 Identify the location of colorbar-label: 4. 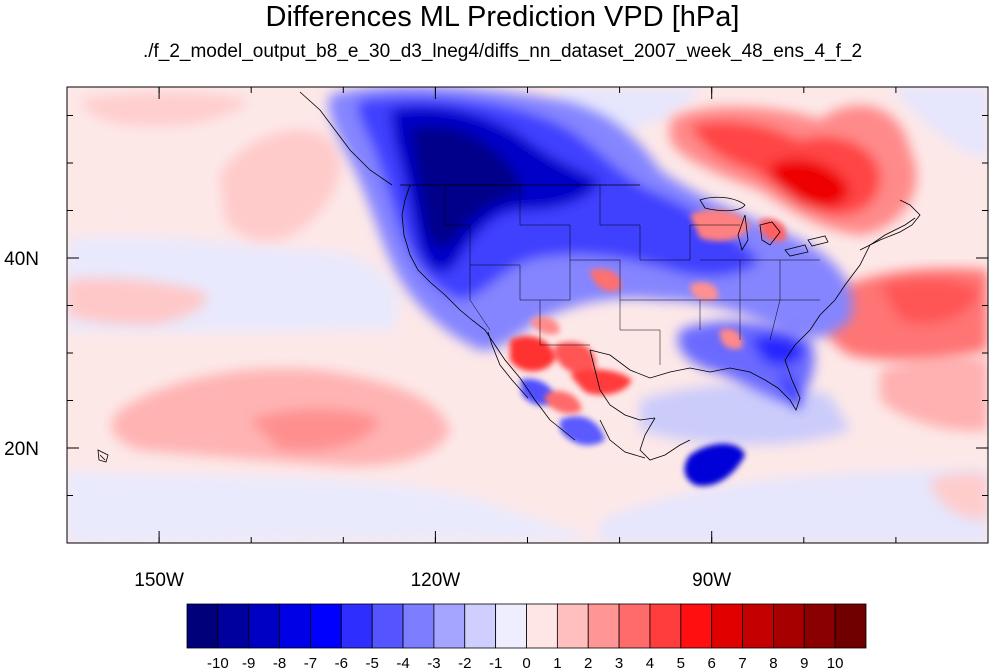
(650, 663).